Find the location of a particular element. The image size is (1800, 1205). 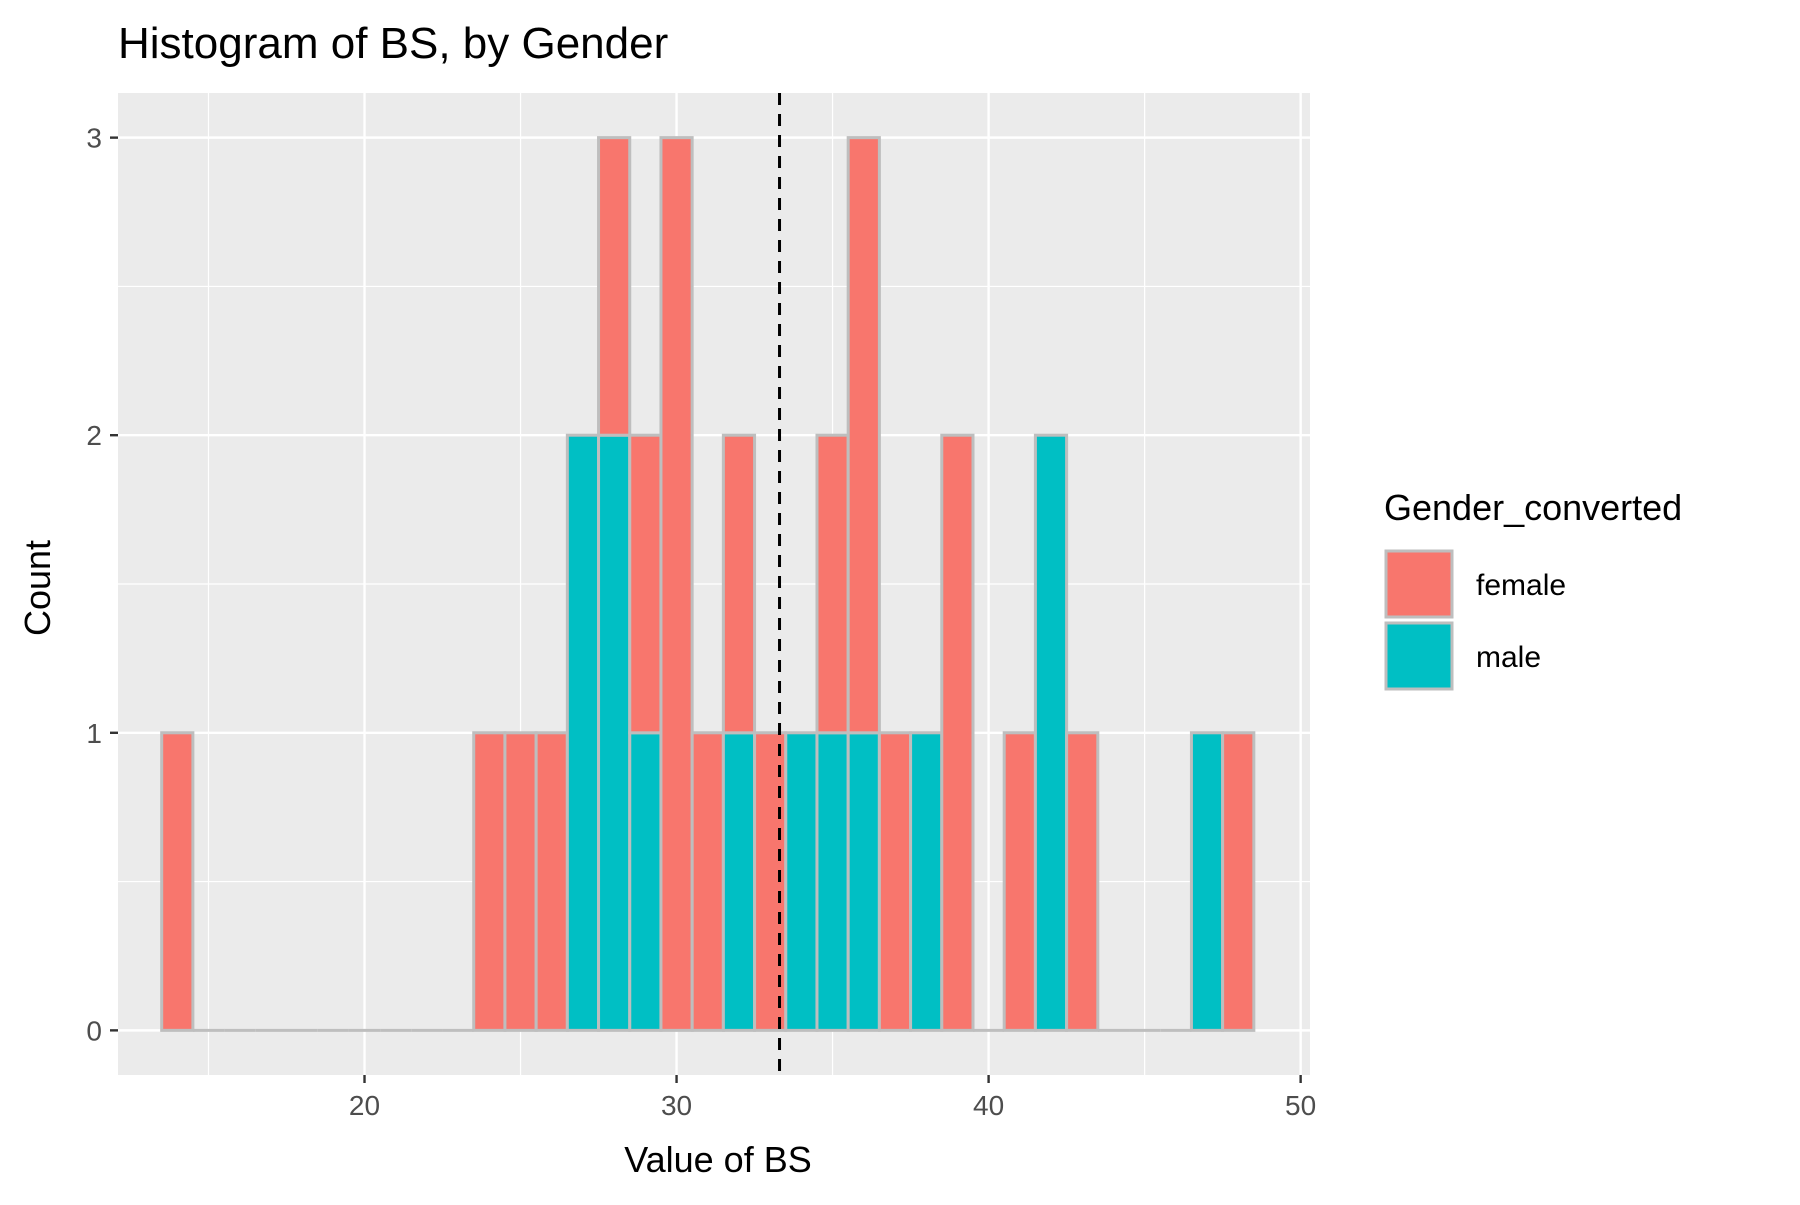

legend-key-male is located at coordinates (1419, 656).